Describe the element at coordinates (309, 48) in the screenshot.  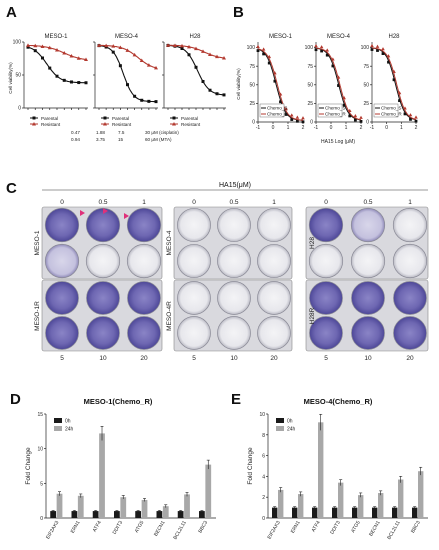
I see `y-tick-label: 100` at that location.